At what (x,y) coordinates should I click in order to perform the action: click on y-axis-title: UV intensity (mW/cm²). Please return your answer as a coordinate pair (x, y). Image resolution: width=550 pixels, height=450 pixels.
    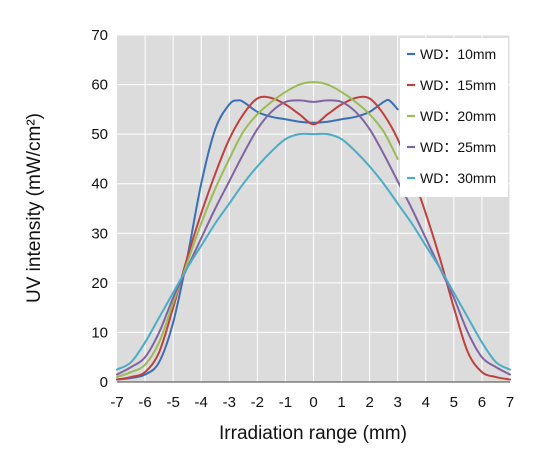
    Looking at the image, I should click on (34, 208).